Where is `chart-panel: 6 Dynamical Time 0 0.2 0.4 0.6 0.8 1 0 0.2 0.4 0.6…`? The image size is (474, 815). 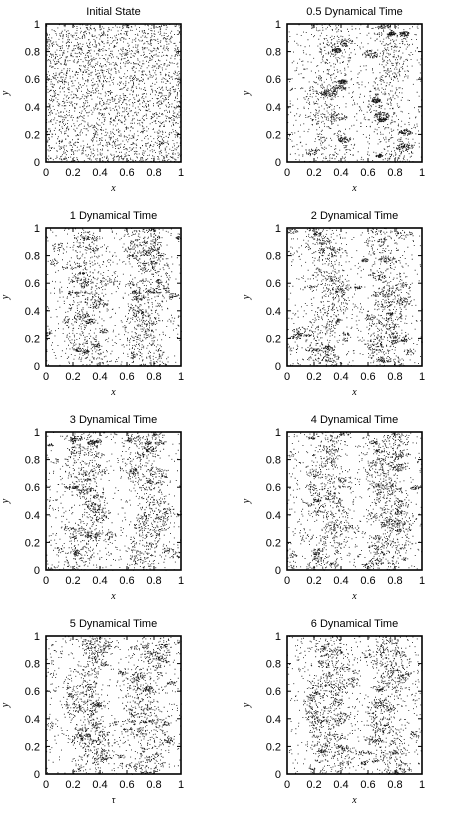 chart-panel: 6 Dynamical Time 0 0.2 0.4 0.6 0.8 1 0 0.2 0.4 0.6… is located at coordinates (355, 713).